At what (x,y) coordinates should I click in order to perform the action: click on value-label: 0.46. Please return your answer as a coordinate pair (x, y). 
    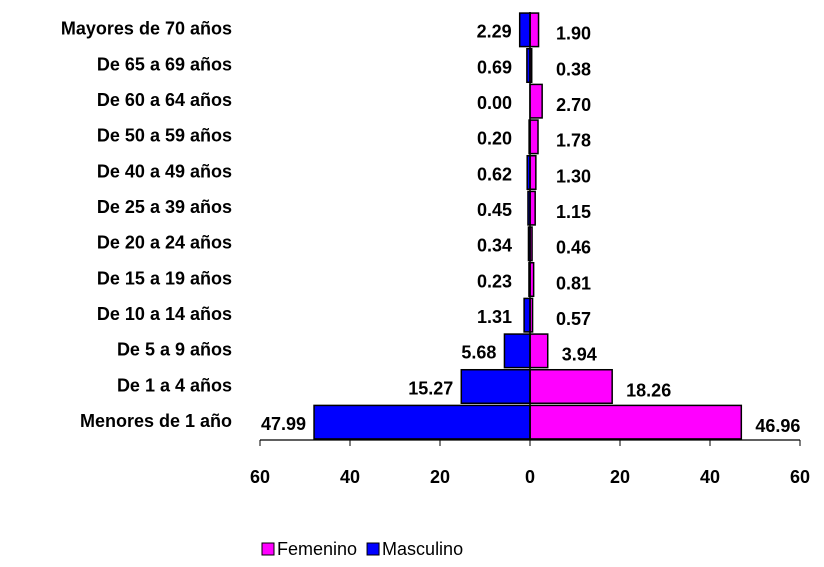
    Looking at the image, I should click on (573, 248).